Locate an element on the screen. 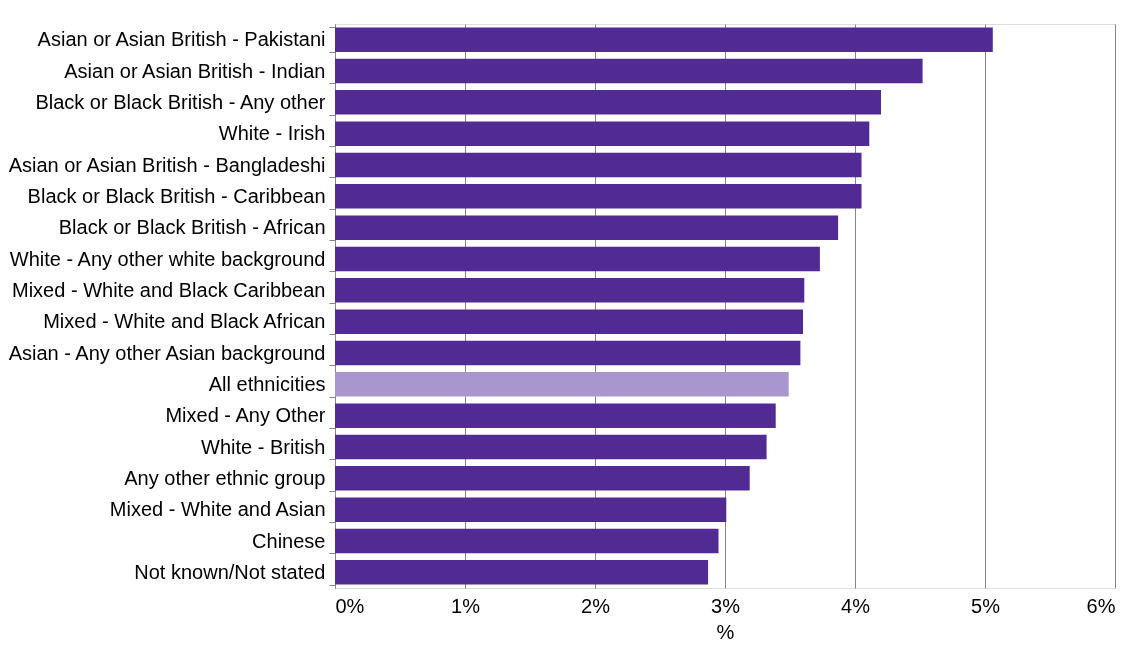 This screenshot has width=1130, height=657. y-tick-label: Mixed - White and Black Caribbean is located at coordinates (169, 289).